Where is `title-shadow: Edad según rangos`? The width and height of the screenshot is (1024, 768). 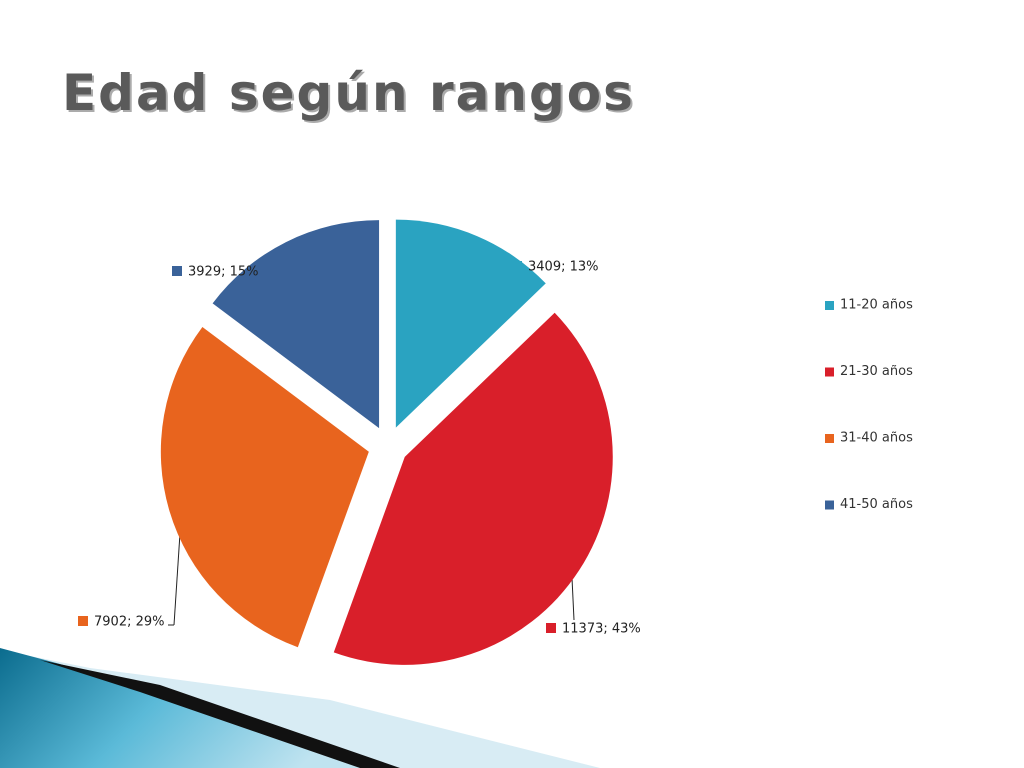
title-shadow: Edad según rangos is located at coordinates (350, 95).